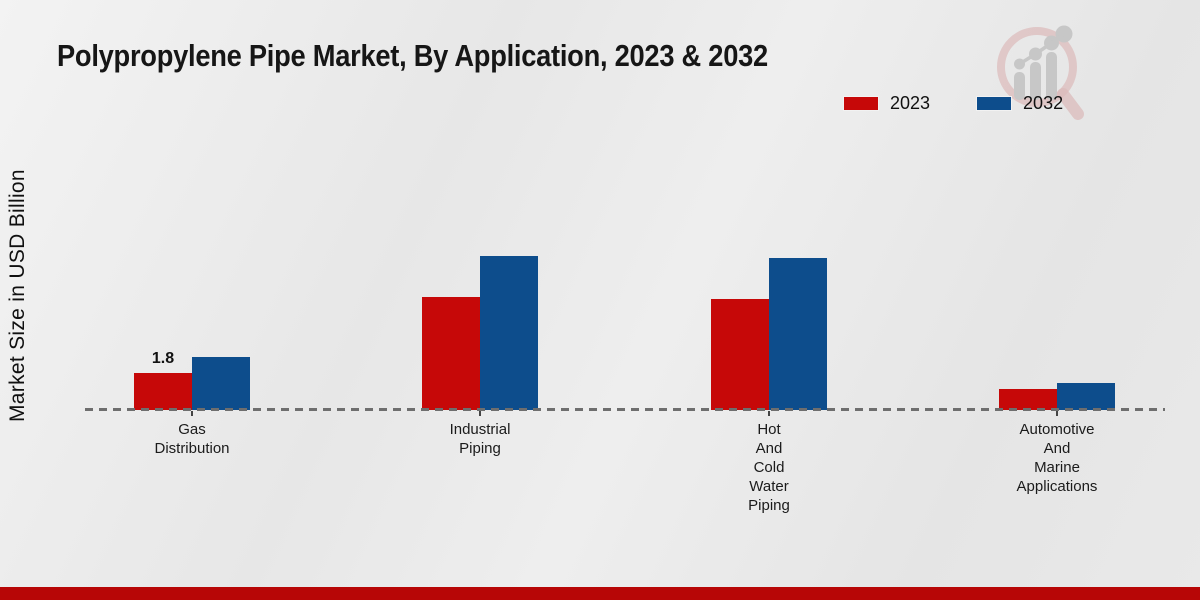 Image resolution: width=1200 pixels, height=600 pixels. What do you see at coordinates (1040, 72) in the screenshot?
I see `magnifier-growth-chart-icon` at bounding box center [1040, 72].